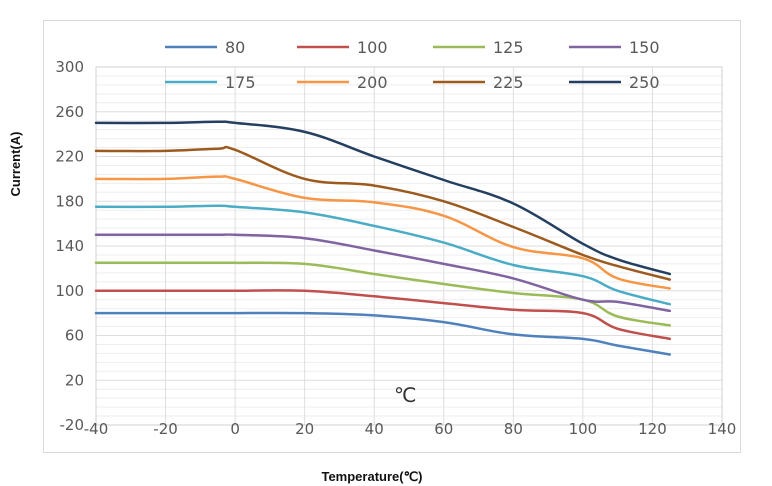  I want to click on legend-item-125: 125, so click(478, 47).